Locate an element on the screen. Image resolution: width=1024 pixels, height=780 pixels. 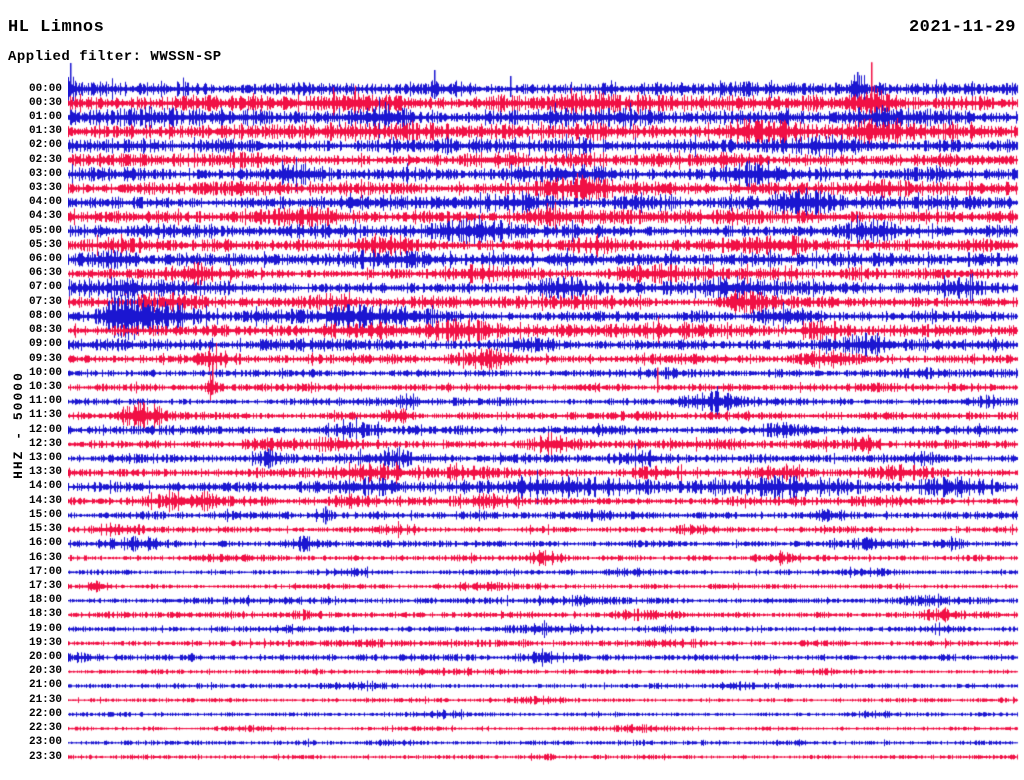
time-label: 06:00 is located at coordinates (45, 259).